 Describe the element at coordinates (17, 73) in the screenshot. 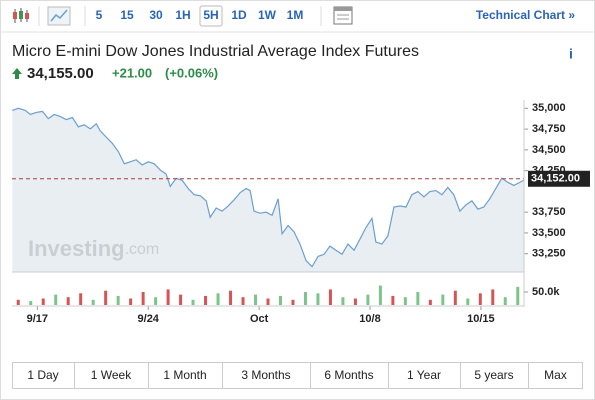

I see `up-arrow` at that location.